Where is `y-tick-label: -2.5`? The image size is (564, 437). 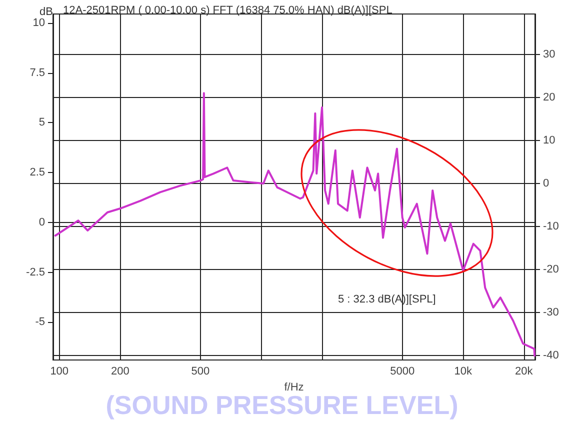
y-tick-label: -2.5 is located at coordinates (35, 272).